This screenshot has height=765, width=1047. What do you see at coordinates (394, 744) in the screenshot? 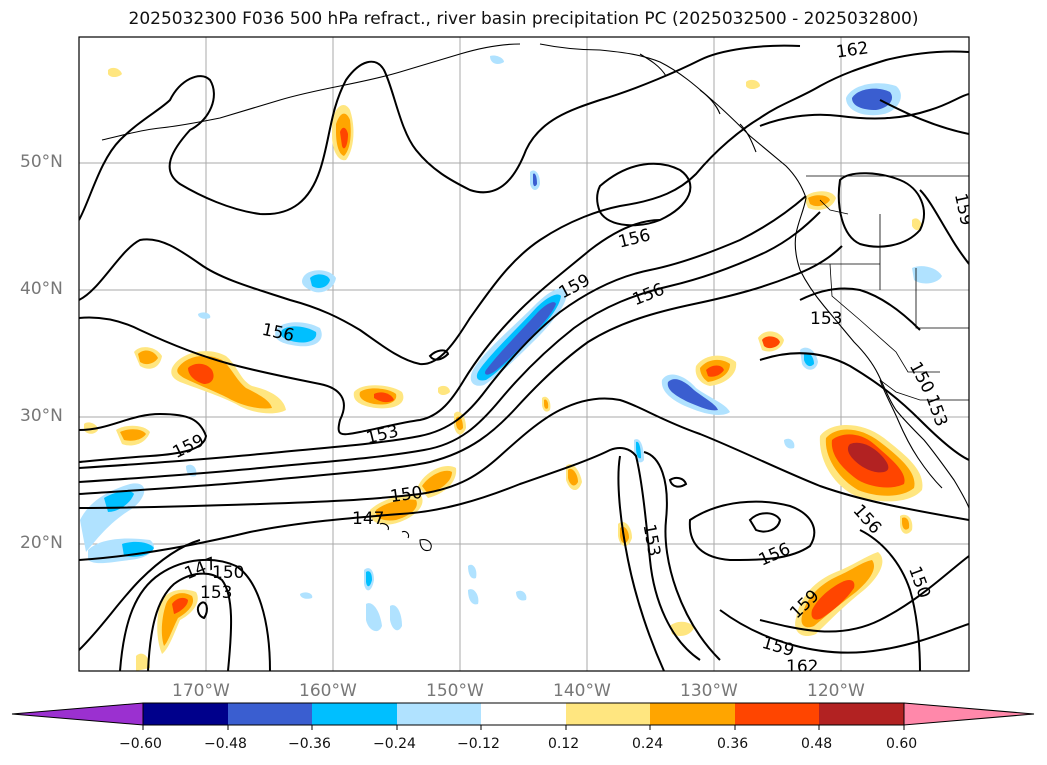
I see `colorbar-tick-label: −0.24` at bounding box center [394, 744].